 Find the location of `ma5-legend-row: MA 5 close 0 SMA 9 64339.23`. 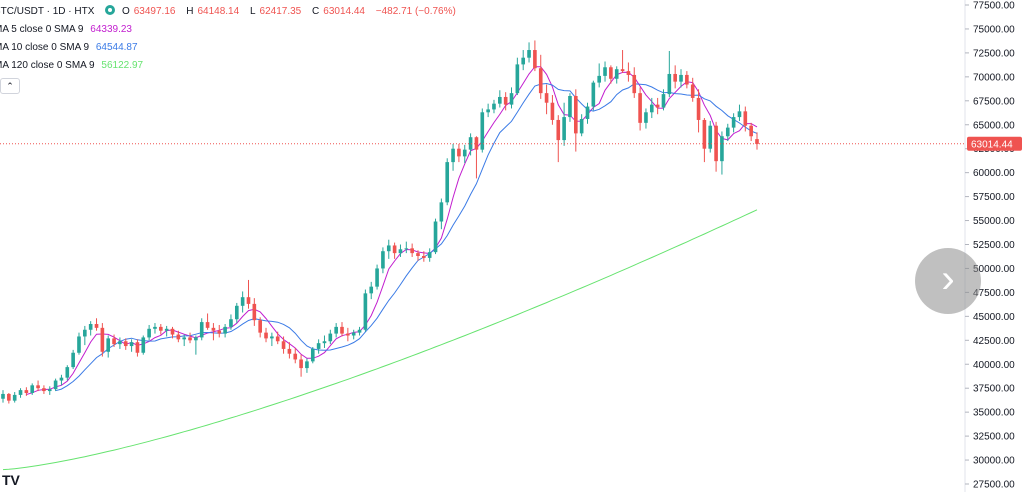

ma5-legend-row: MA 5 close 0 SMA 9 64339.23 is located at coordinates (68, 30).